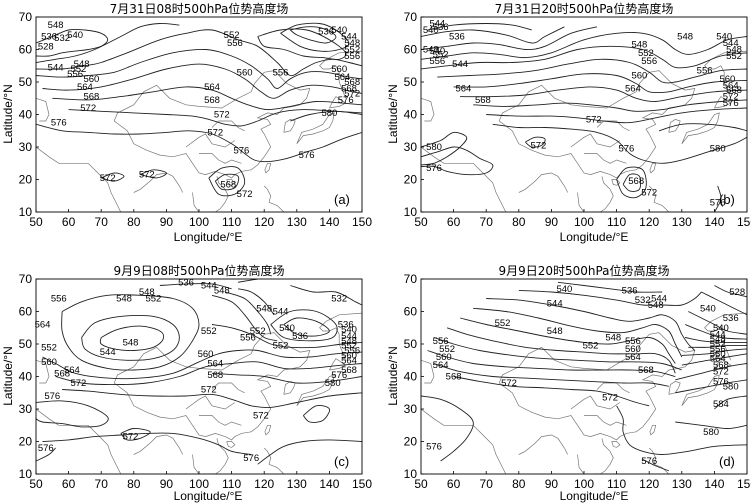 The image size is (751, 504). I want to click on contour-label: 540, so click(564, 289).